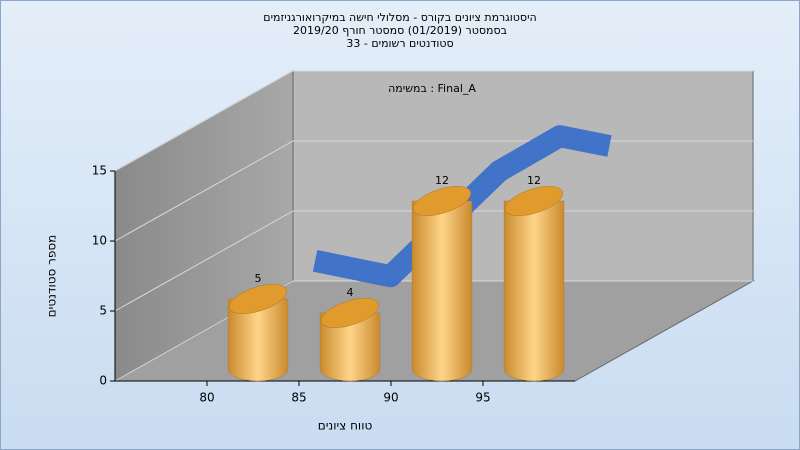 Image resolution: width=800 pixels, height=450 pixels. I want to click on data-label: 5, so click(258, 278).